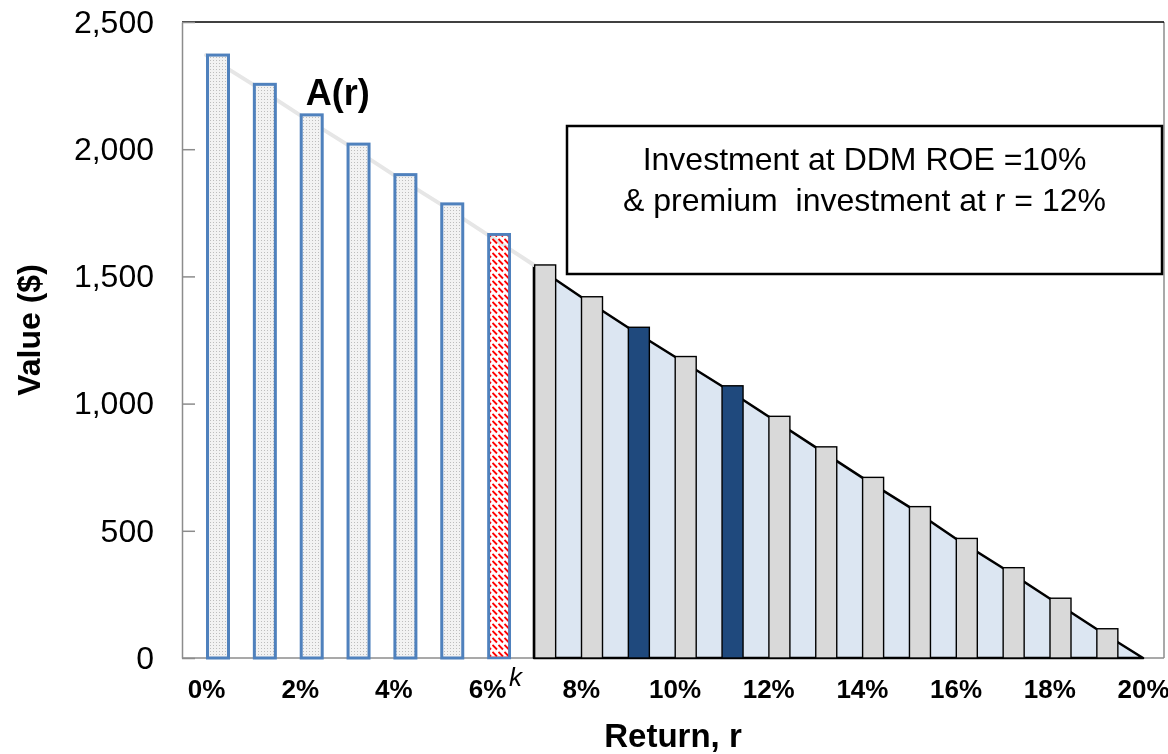 The image size is (1168, 754). Describe the element at coordinates (487, 689) in the screenshot. I see `x-tick-label: 6%` at that location.